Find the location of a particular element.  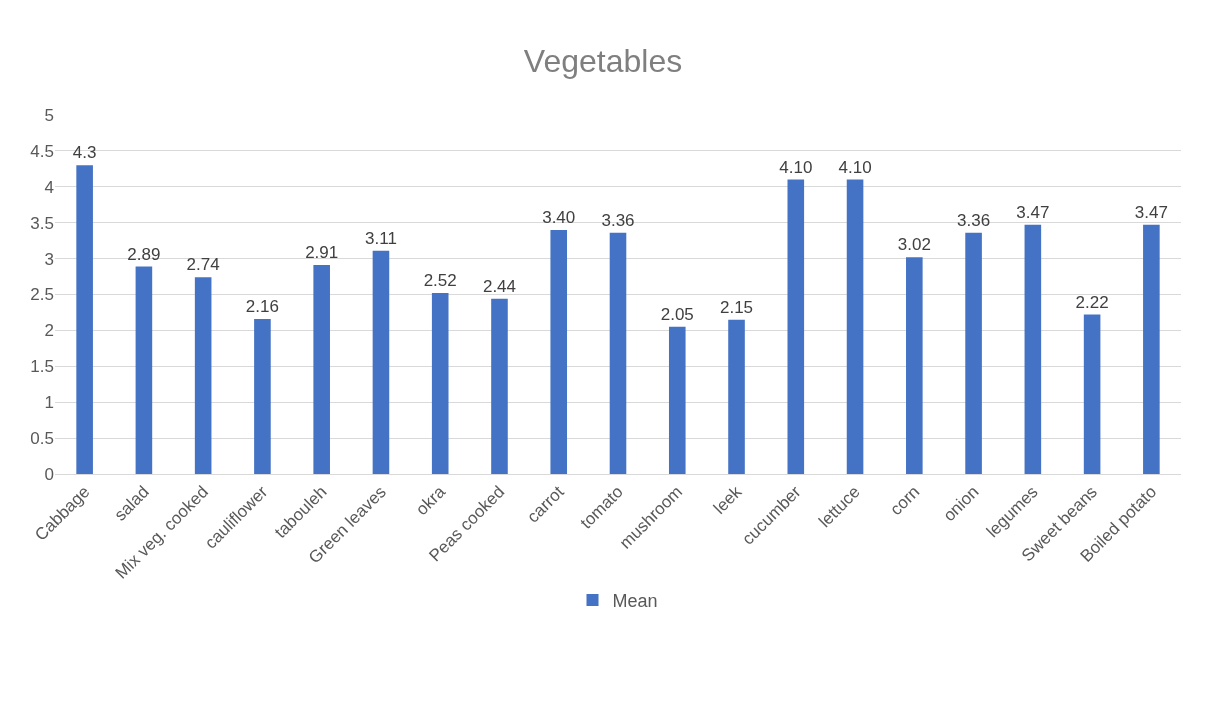

y-tick-label: 1 is located at coordinates (49, 403).